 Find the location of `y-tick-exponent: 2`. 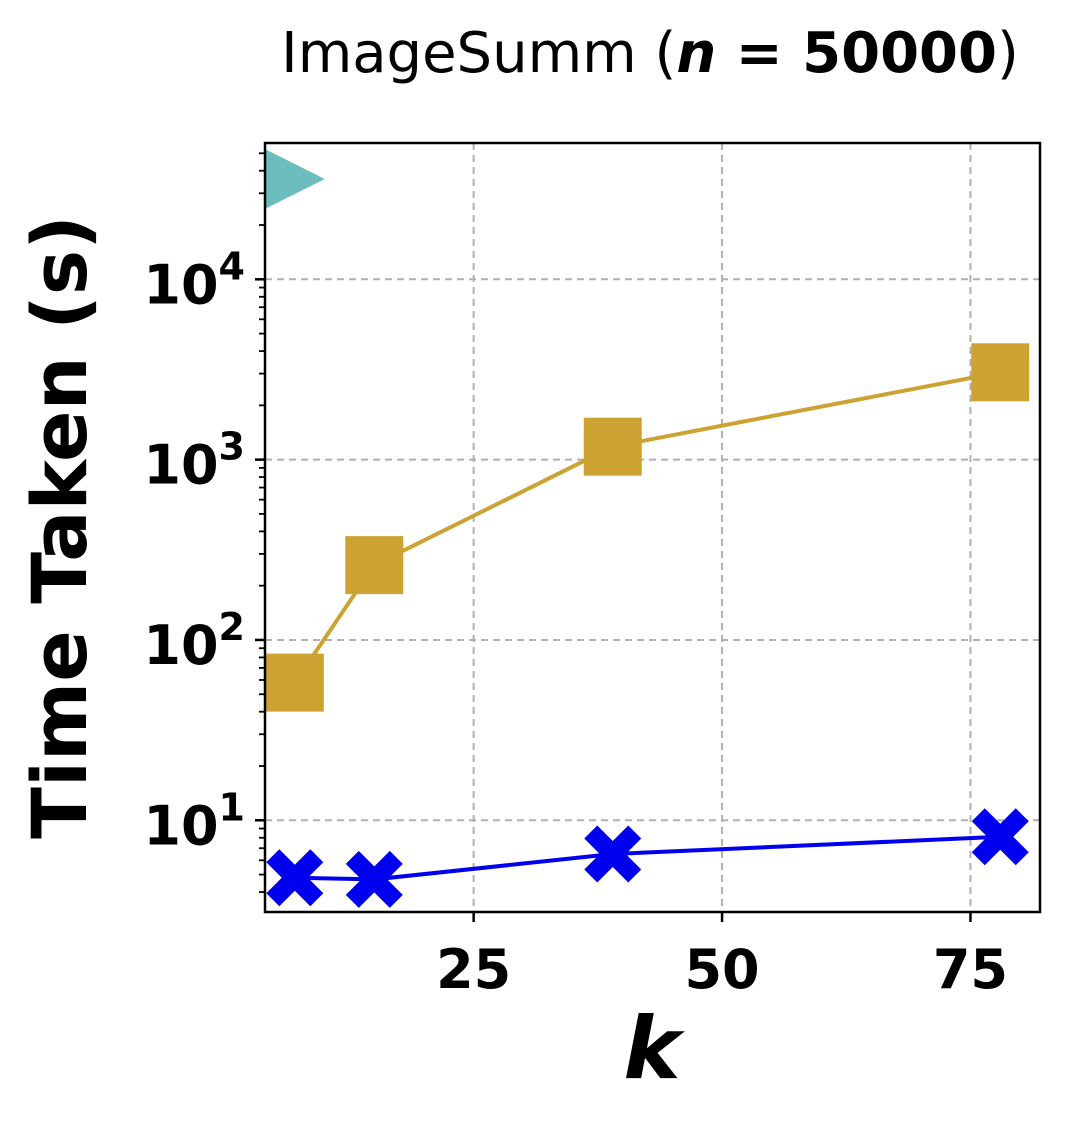

y-tick-exponent: 2 is located at coordinates (232, 627).